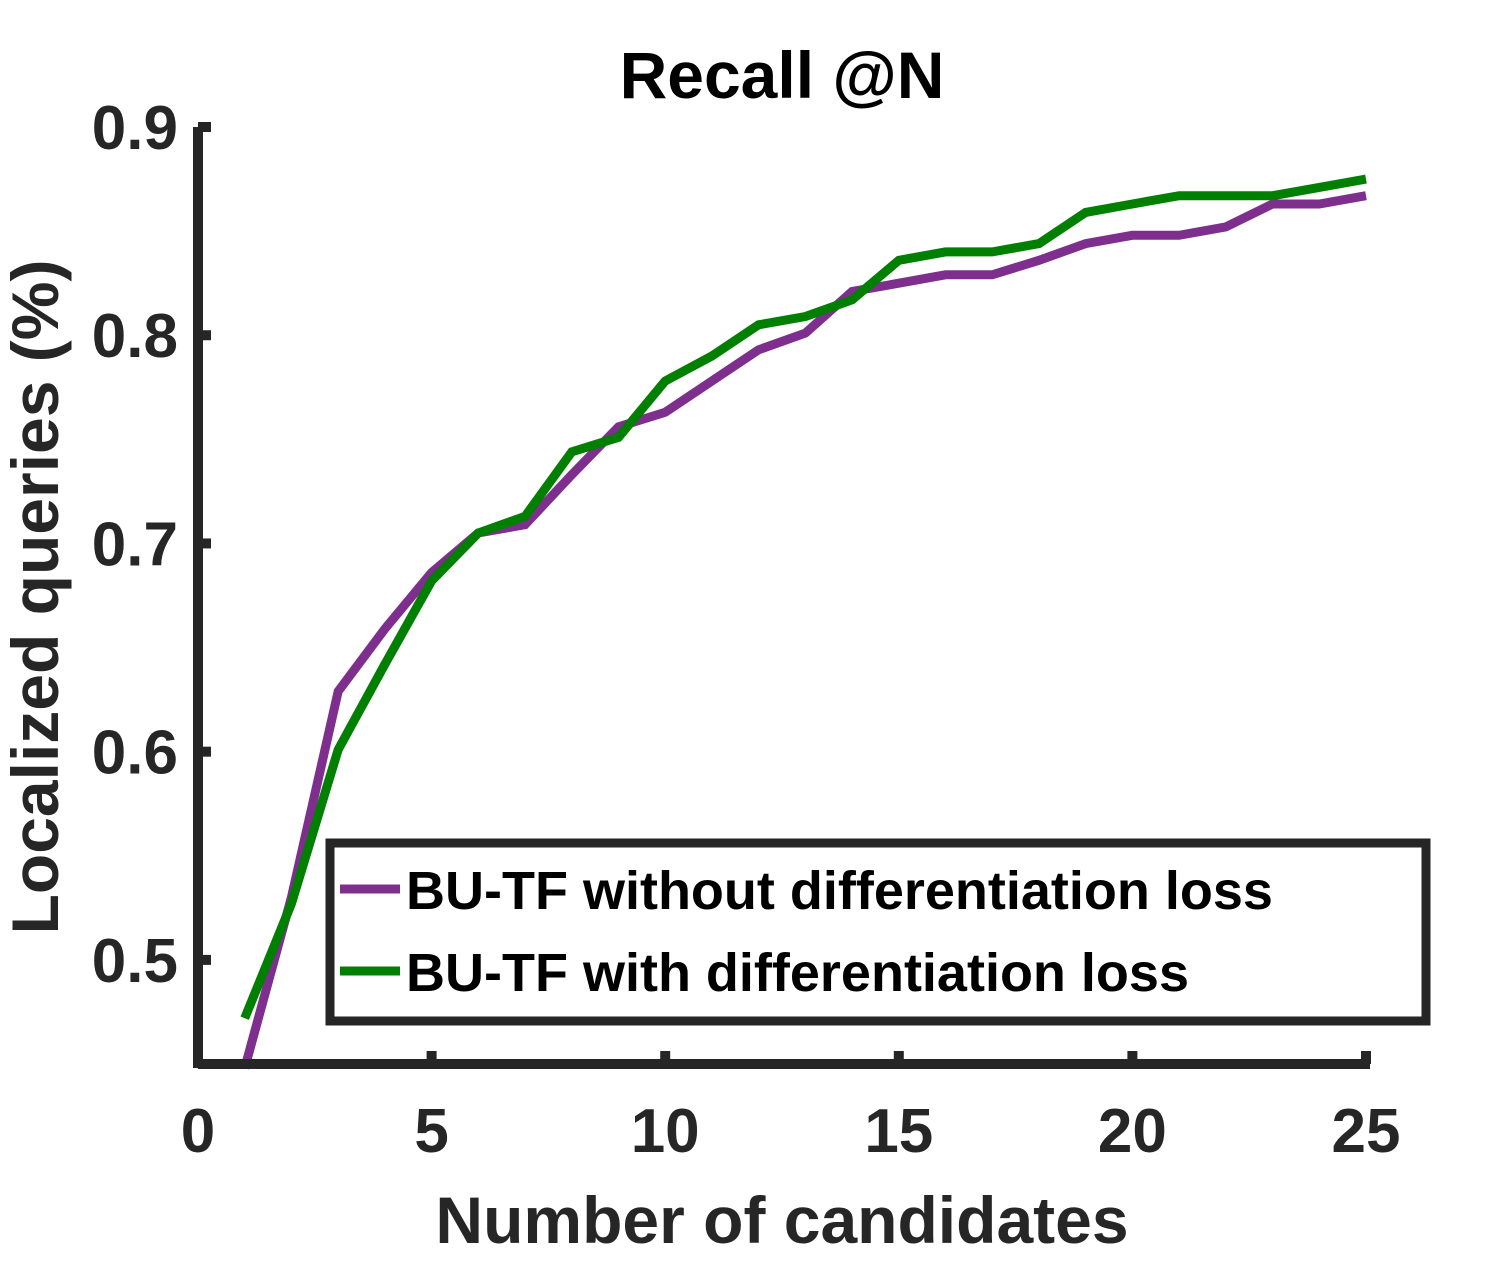 This screenshot has width=1504, height=1288. Describe the element at coordinates (198, 1131) in the screenshot. I see `x-tick-label: 0` at that location.